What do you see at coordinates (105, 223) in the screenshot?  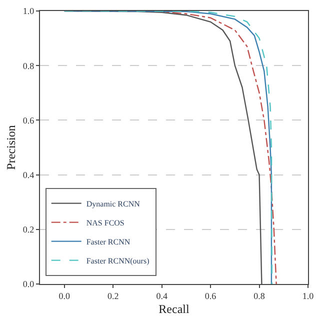 I see `legend-label: NAS FCOS` at bounding box center [105, 223].